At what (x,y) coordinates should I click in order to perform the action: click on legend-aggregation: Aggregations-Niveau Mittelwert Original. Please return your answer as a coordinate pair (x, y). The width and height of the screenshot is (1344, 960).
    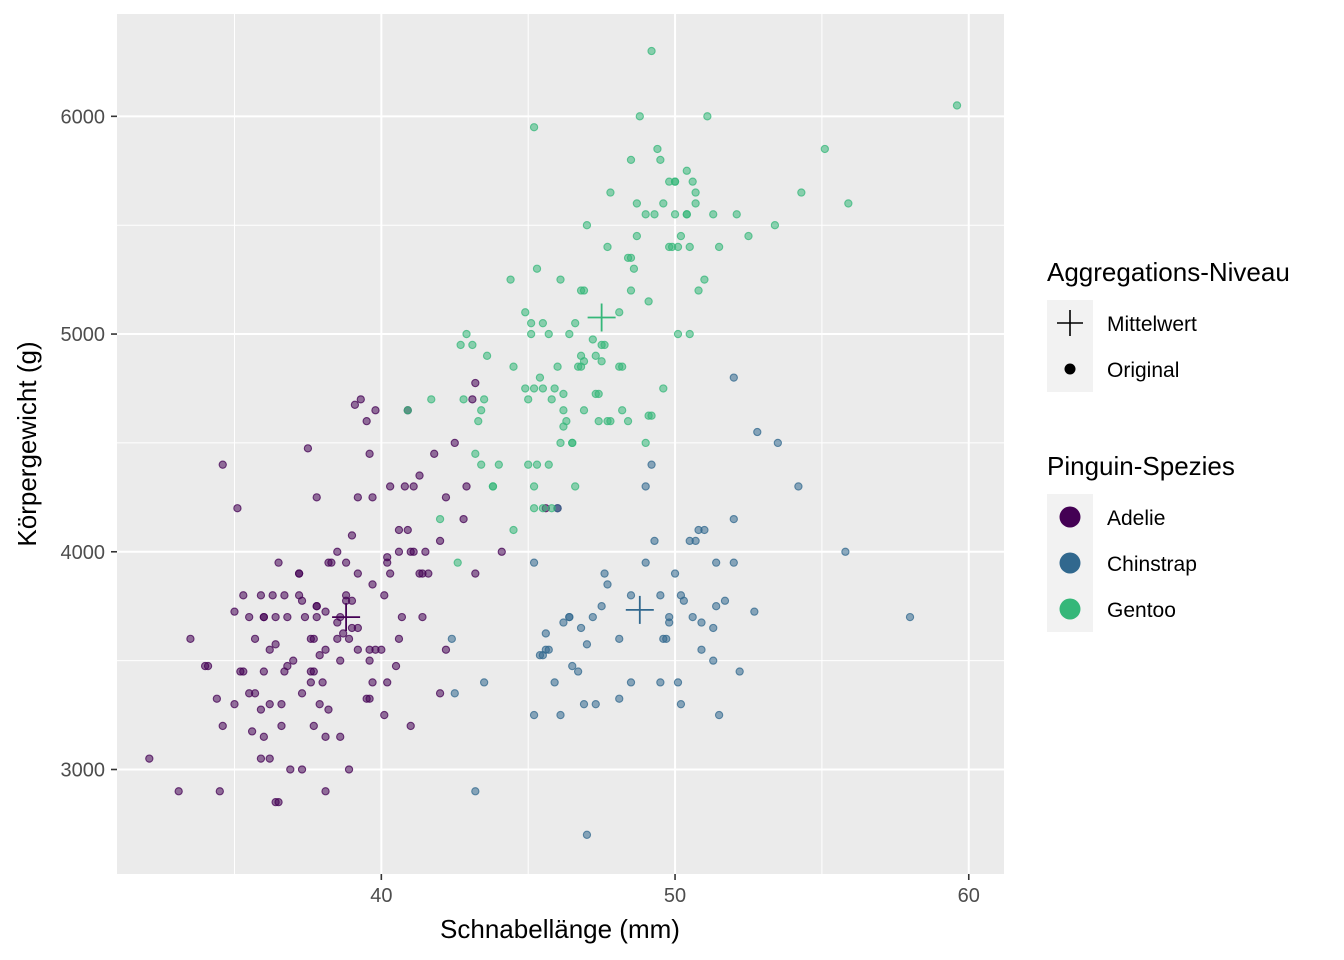
    Looking at the image, I should click on (1168, 324).